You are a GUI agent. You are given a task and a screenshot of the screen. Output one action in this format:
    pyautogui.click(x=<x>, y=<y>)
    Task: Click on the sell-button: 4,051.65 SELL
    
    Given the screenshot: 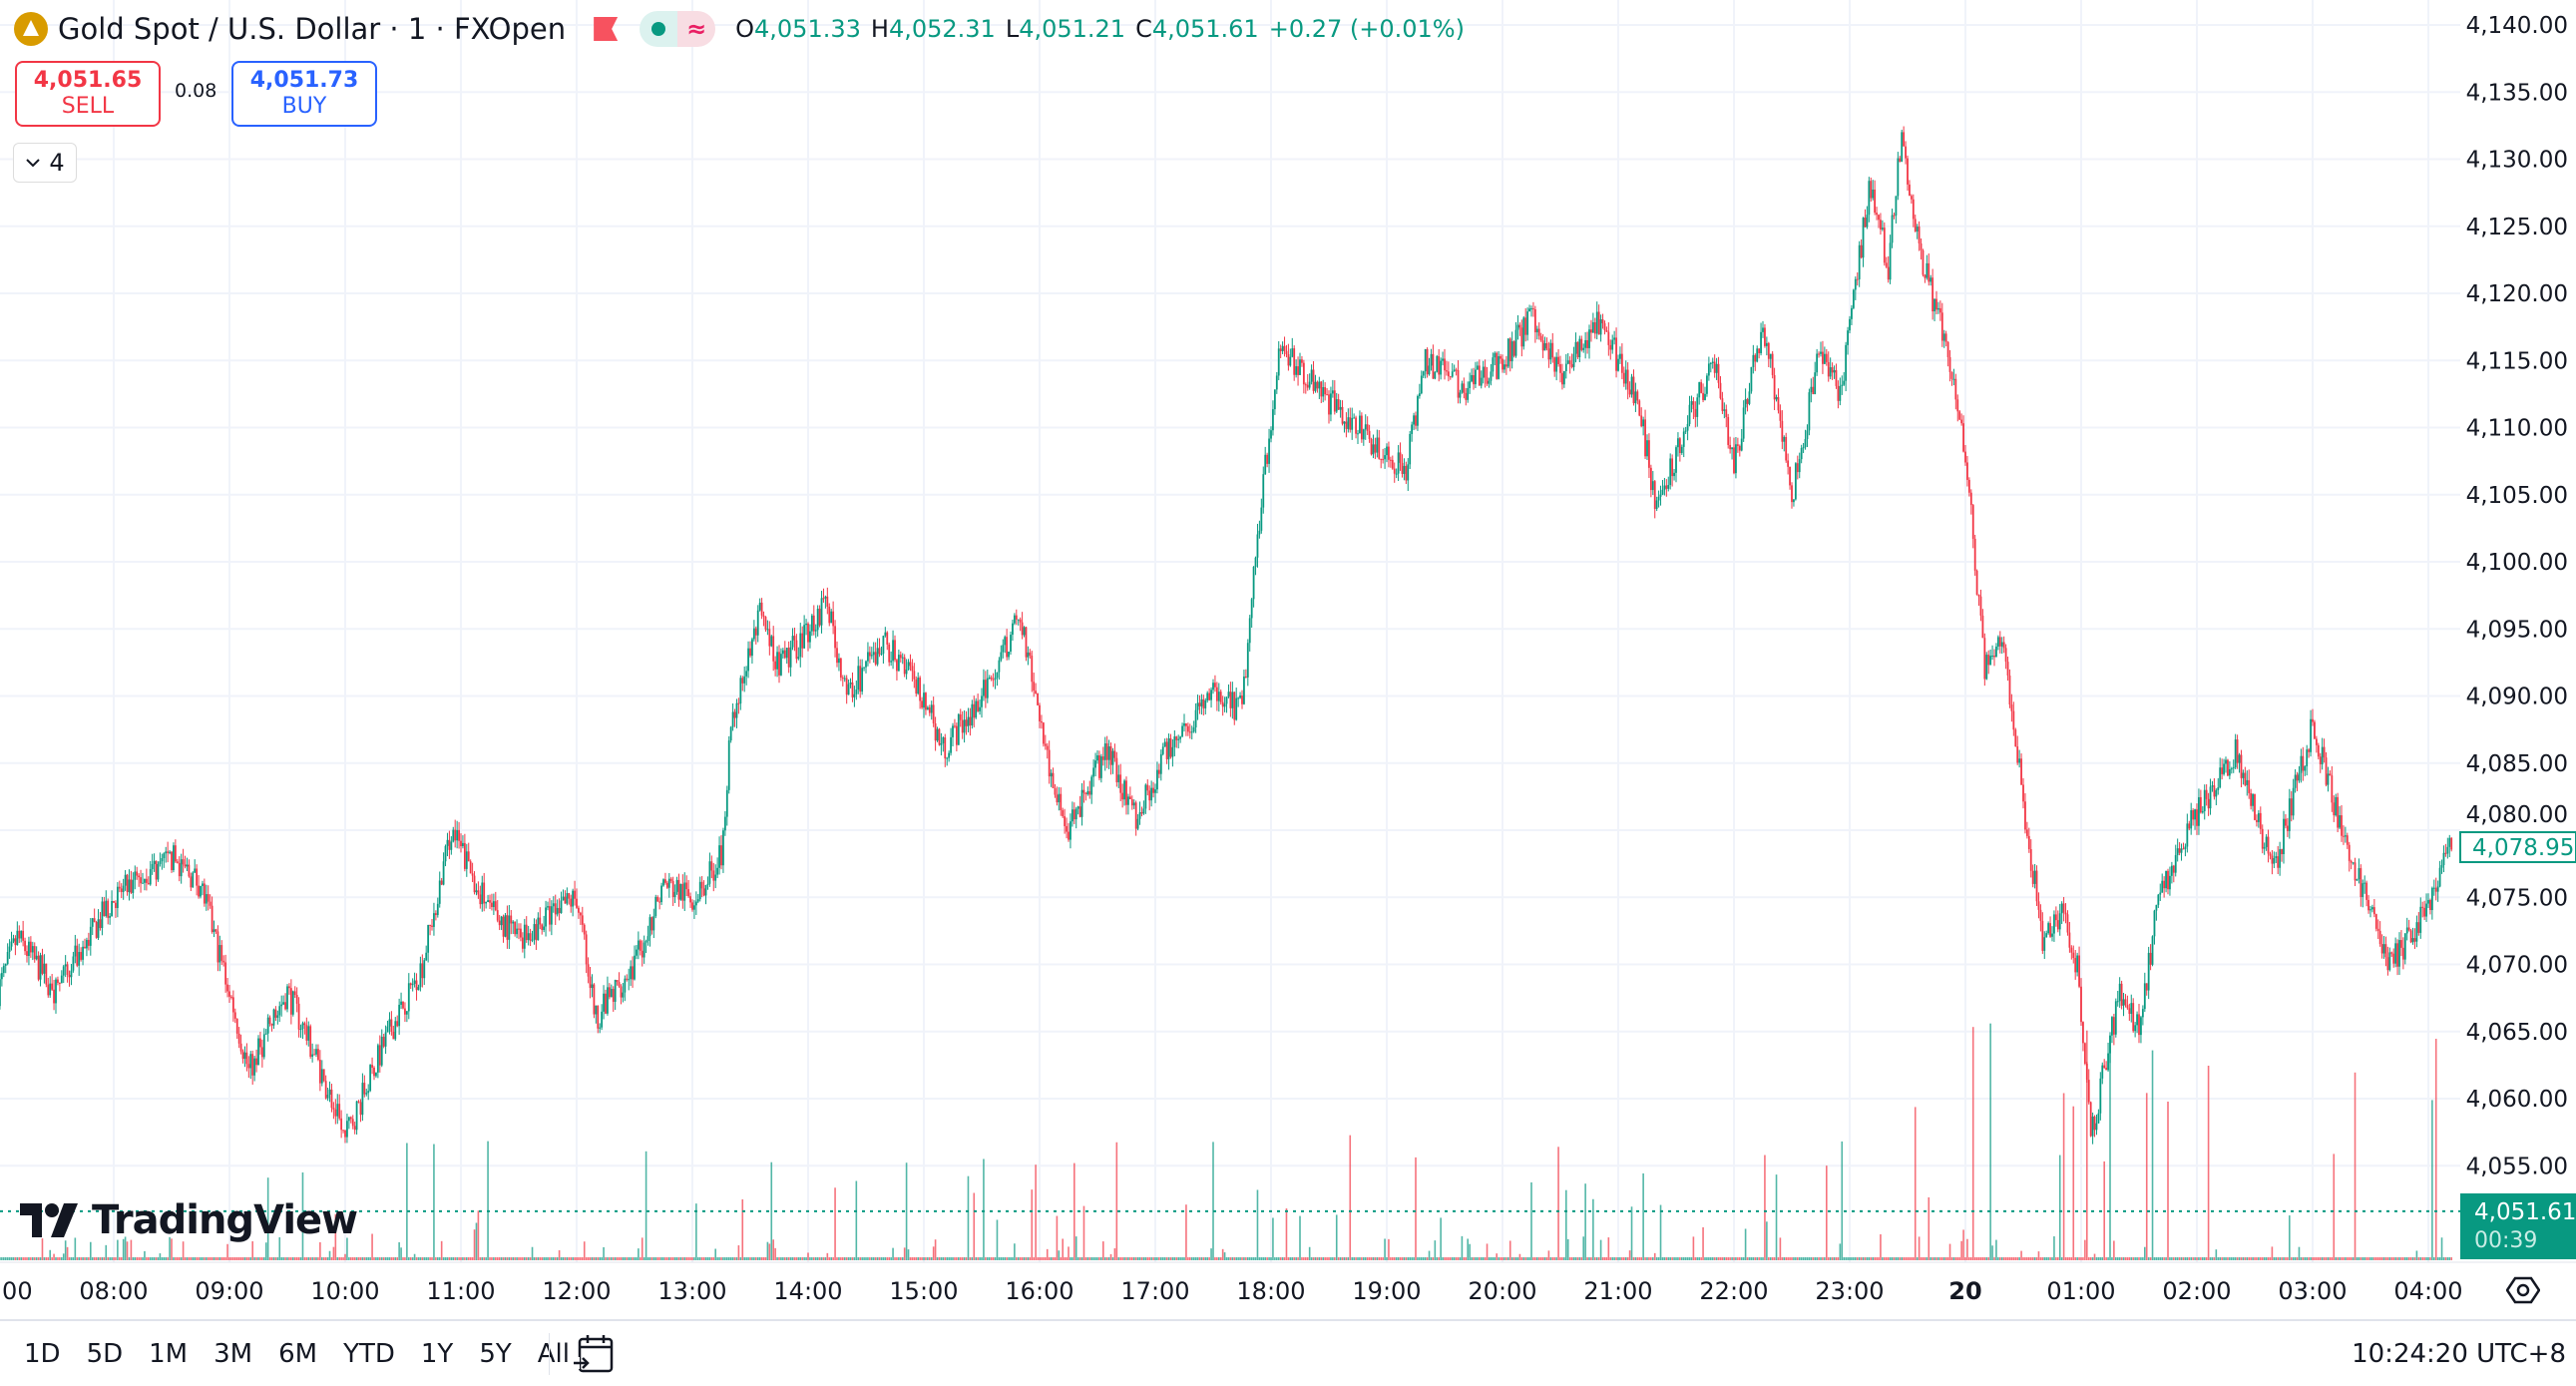 What is the action you would take?
    pyautogui.click(x=88, y=94)
    